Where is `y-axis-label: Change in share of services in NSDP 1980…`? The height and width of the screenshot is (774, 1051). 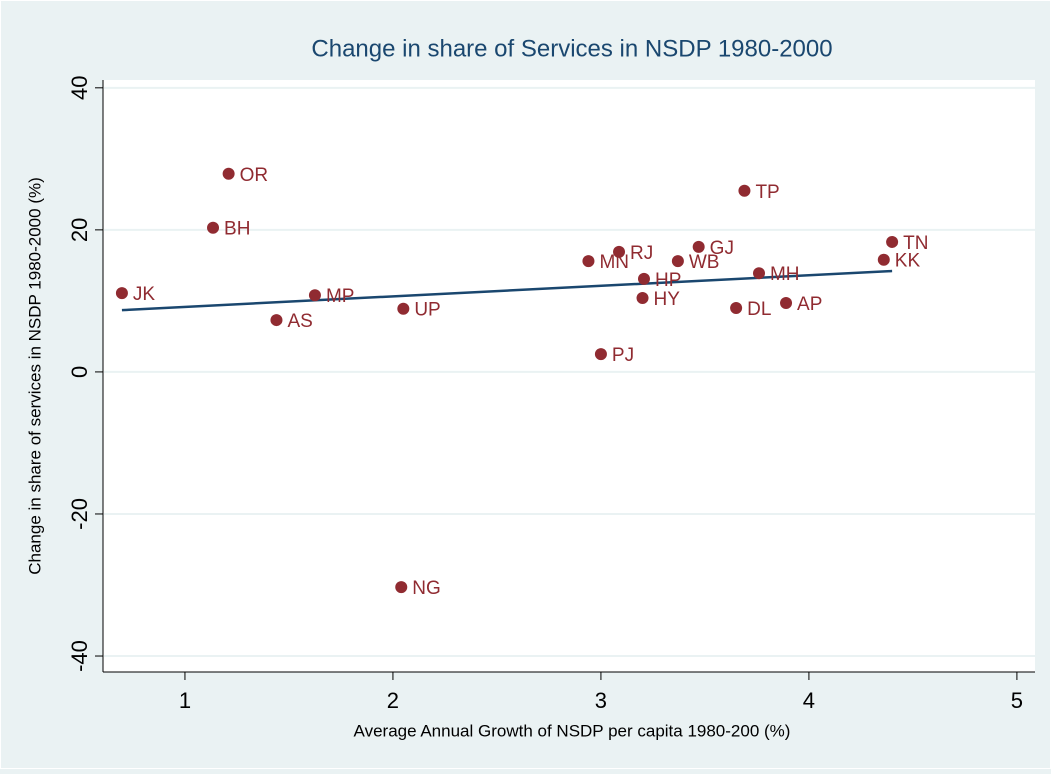
y-axis-label: Change in share of services in NSDP 1980… is located at coordinates (34, 376).